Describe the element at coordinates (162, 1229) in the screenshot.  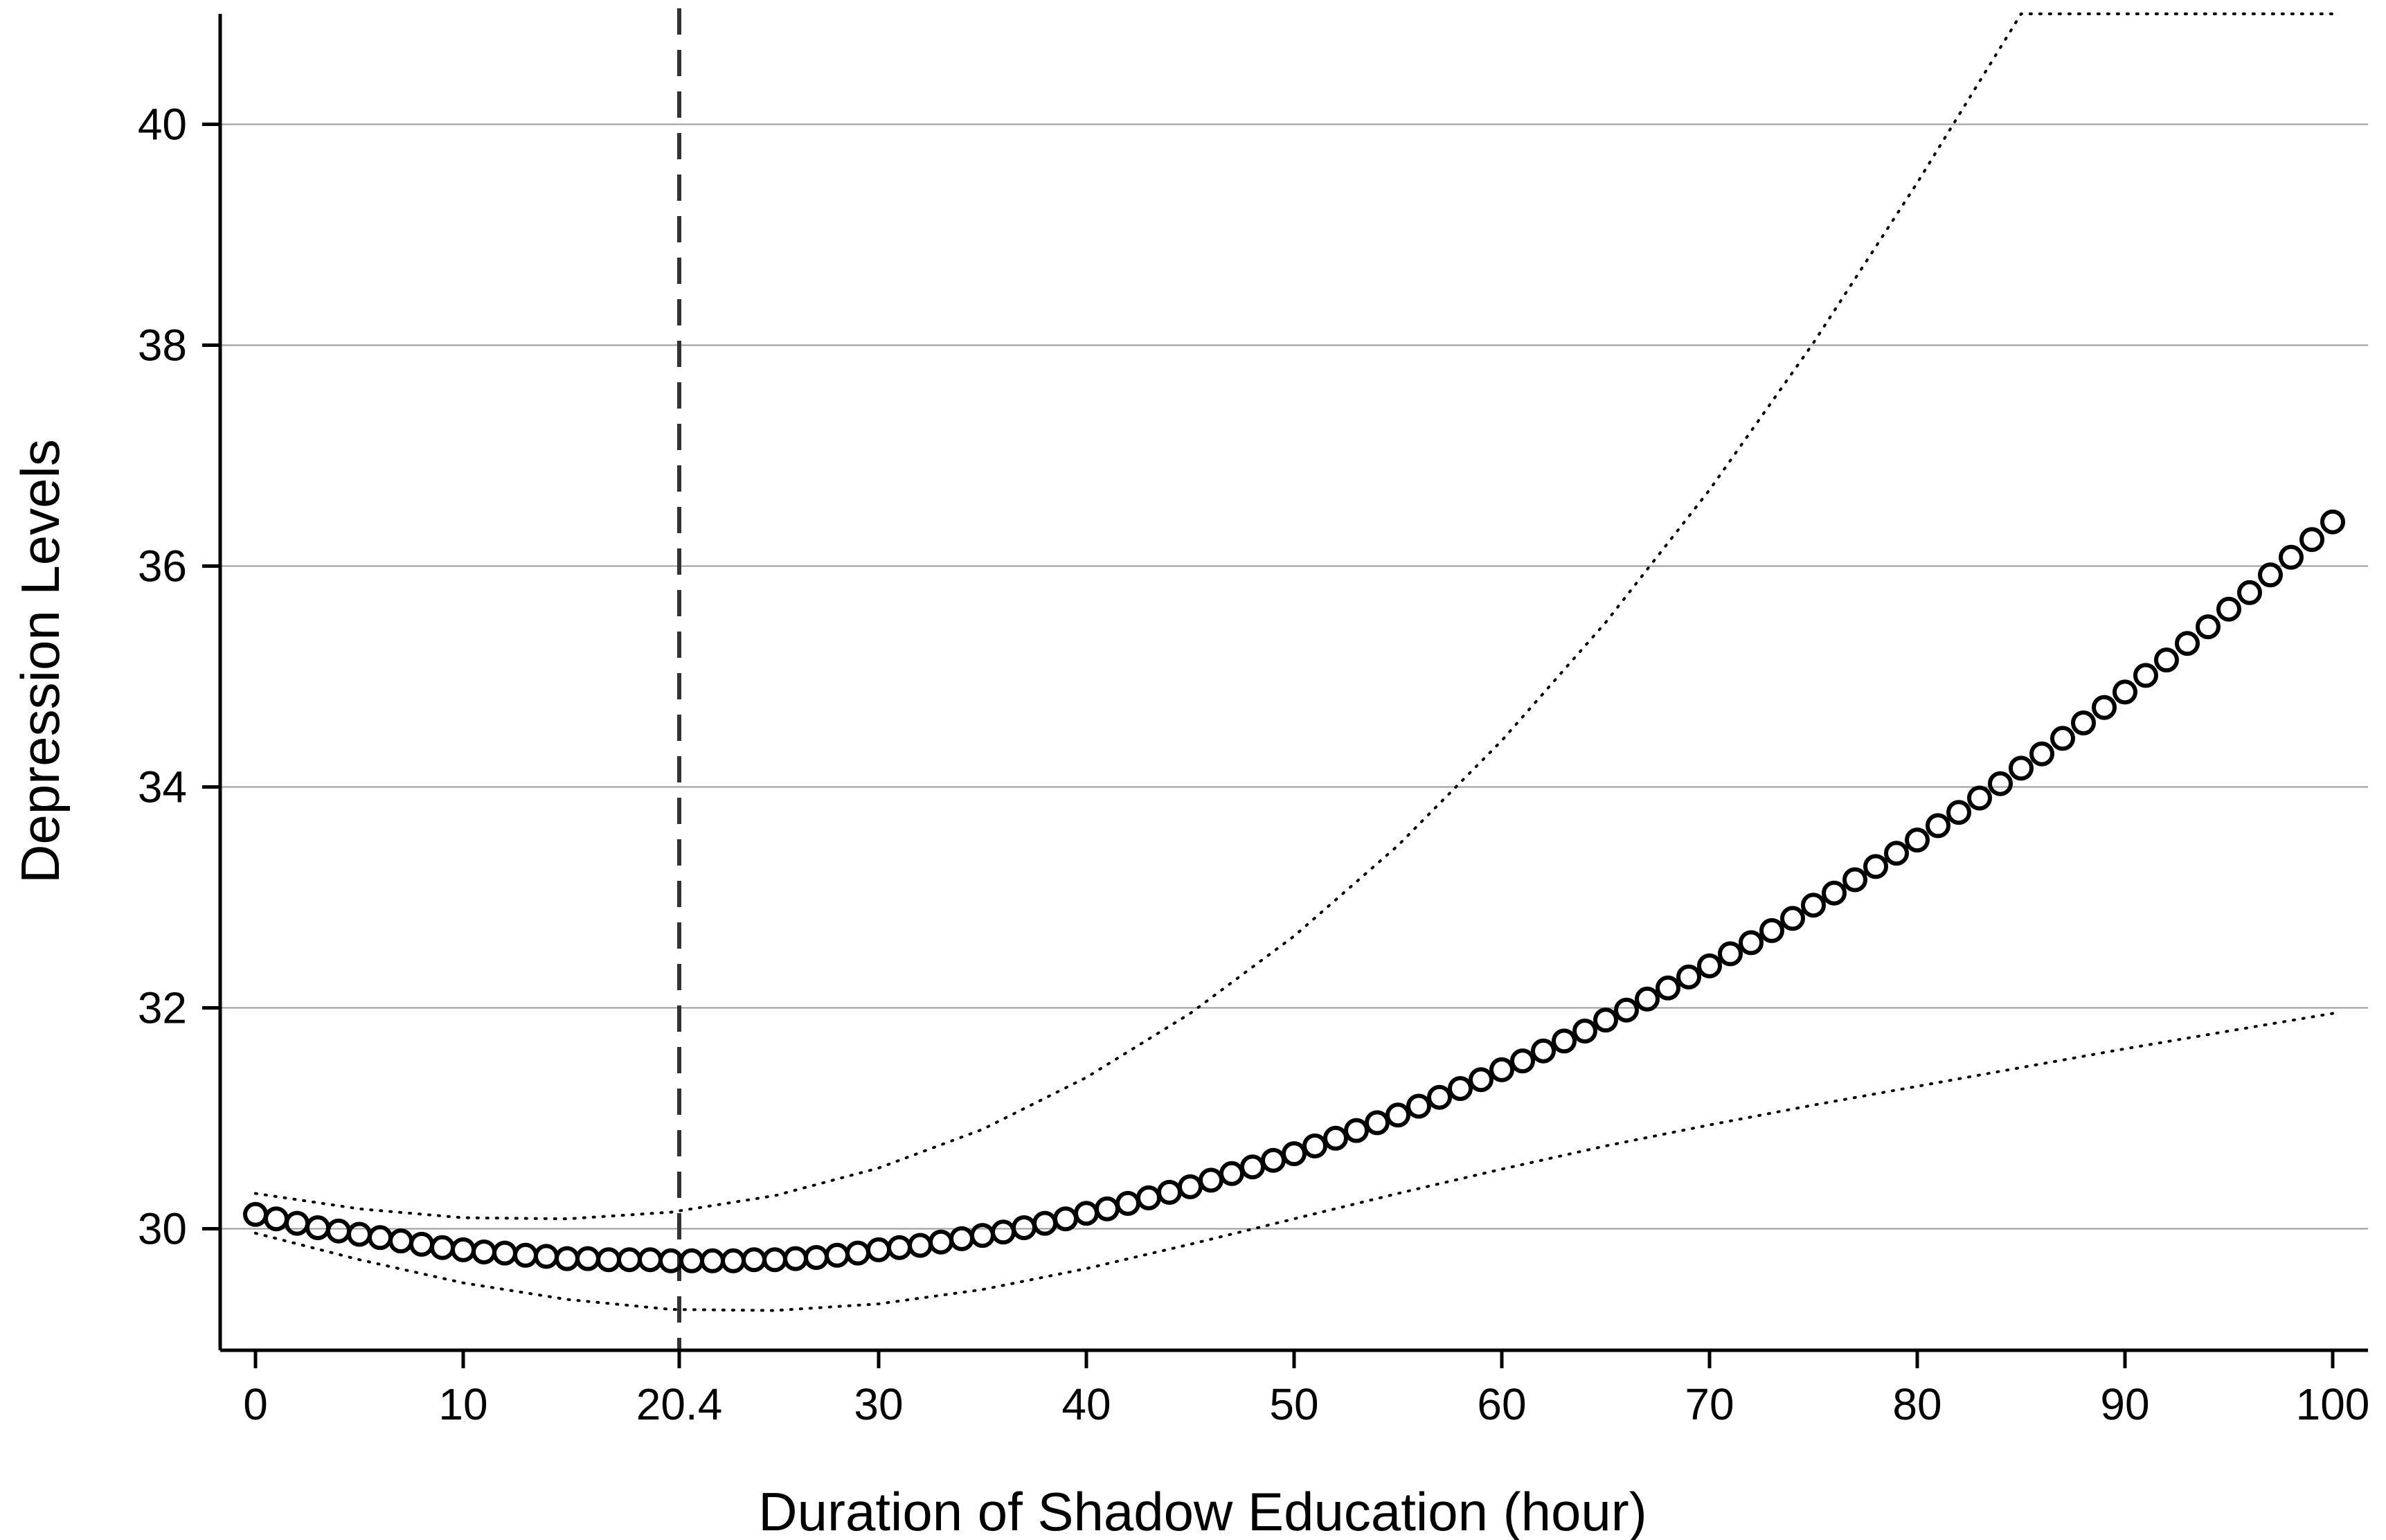
I see `y-tick-label: 30` at that location.